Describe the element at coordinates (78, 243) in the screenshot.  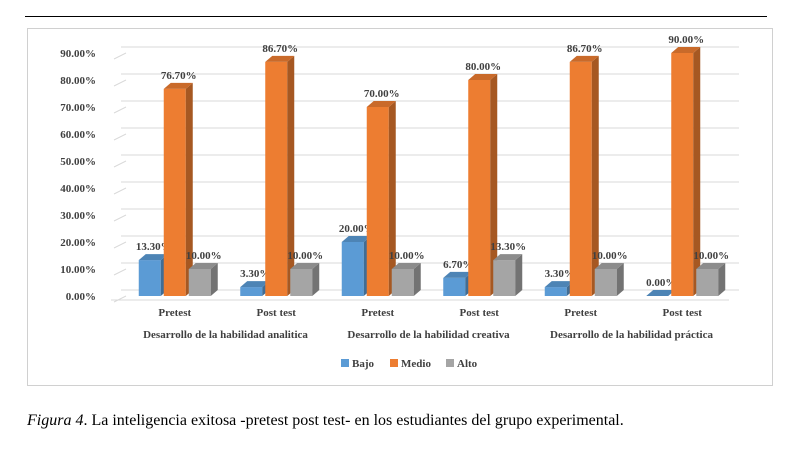
I see `y-tick-label: 20.00%` at that location.